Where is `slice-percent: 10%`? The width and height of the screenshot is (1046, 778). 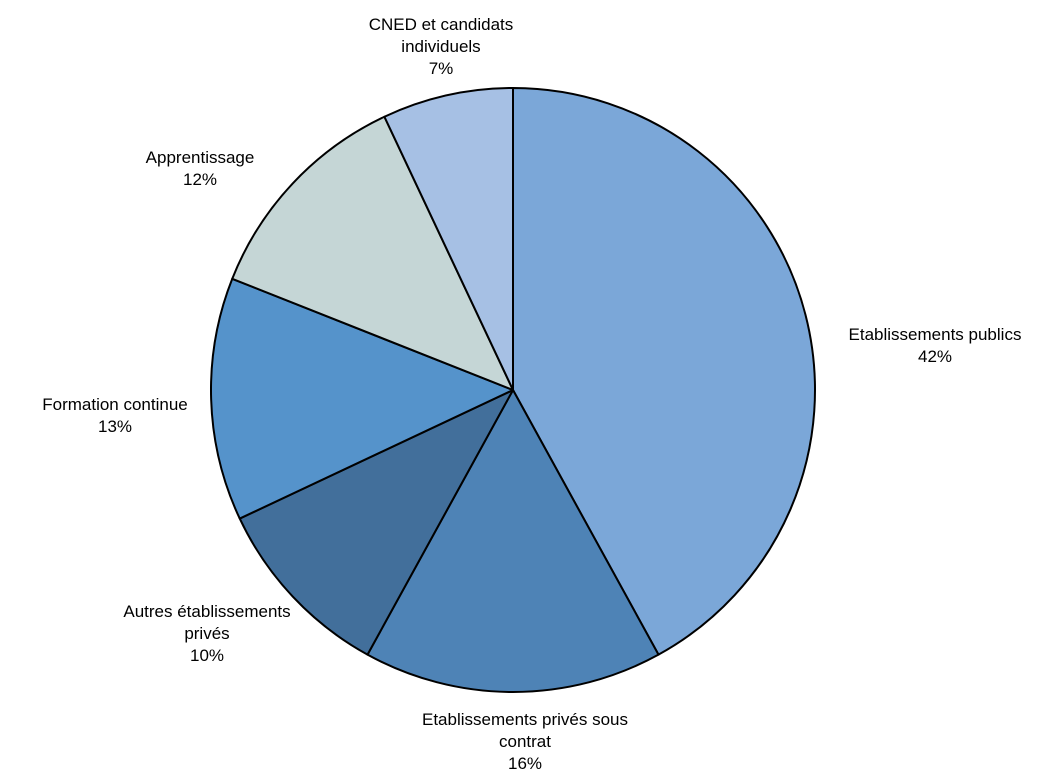 slice-percent: 10% is located at coordinates (207, 655).